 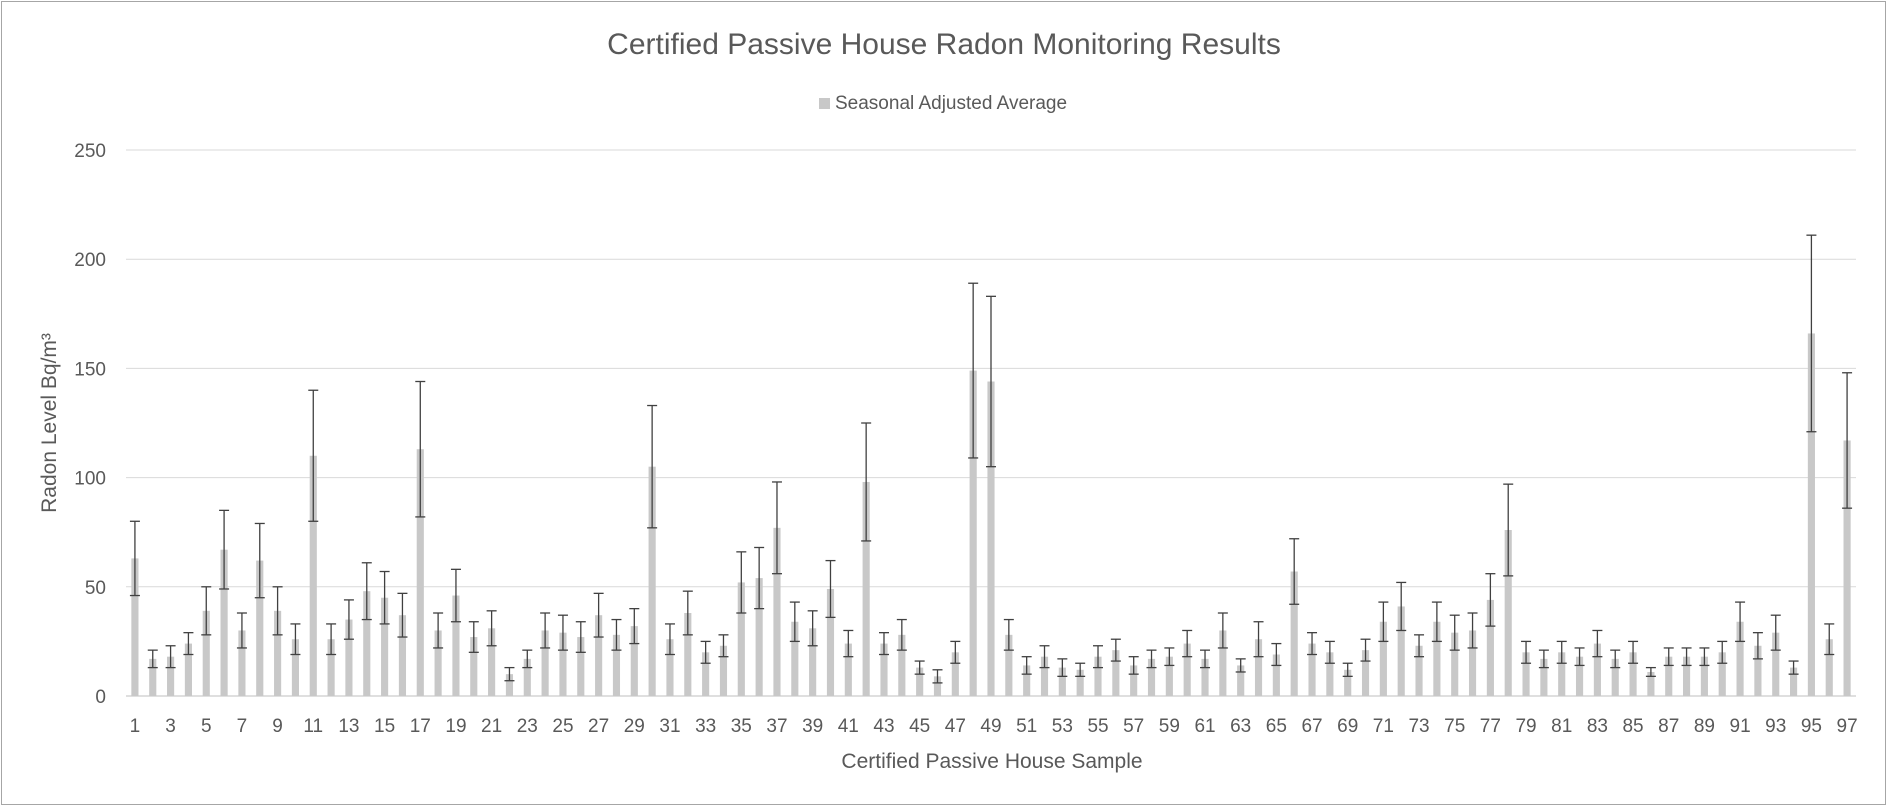 What do you see at coordinates (1133, 726) in the screenshot?
I see `x-tick-label: 57` at bounding box center [1133, 726].